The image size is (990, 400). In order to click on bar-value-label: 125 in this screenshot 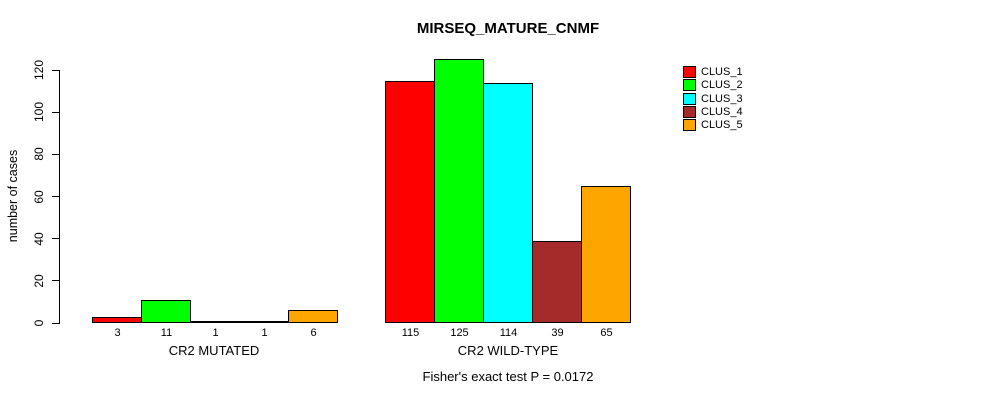, I will do `click(459, 333)`.